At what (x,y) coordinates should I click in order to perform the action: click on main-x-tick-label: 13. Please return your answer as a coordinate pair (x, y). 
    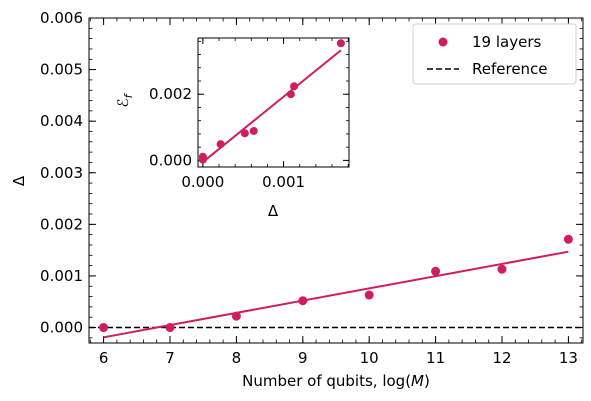
    Looking at the image, I should click on (568, 358).